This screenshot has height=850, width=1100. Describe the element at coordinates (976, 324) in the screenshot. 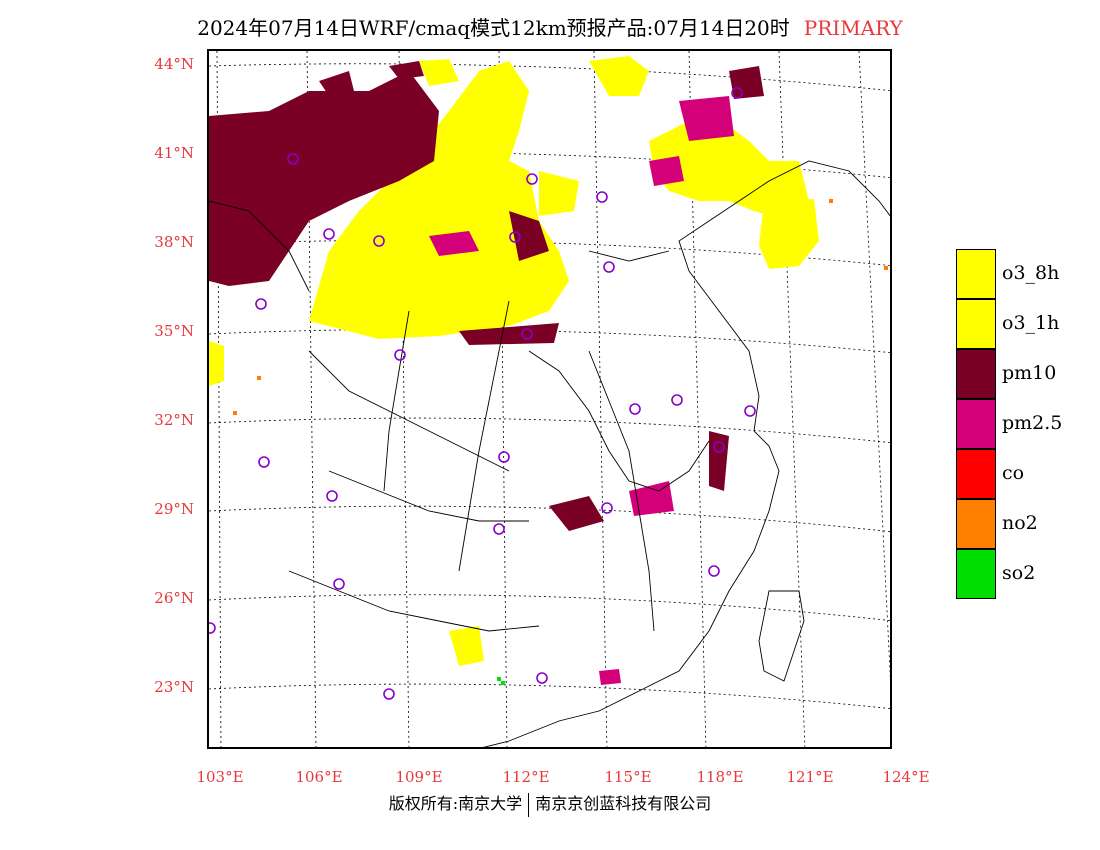

I see `legend-swatch-o3-1h` at that location.